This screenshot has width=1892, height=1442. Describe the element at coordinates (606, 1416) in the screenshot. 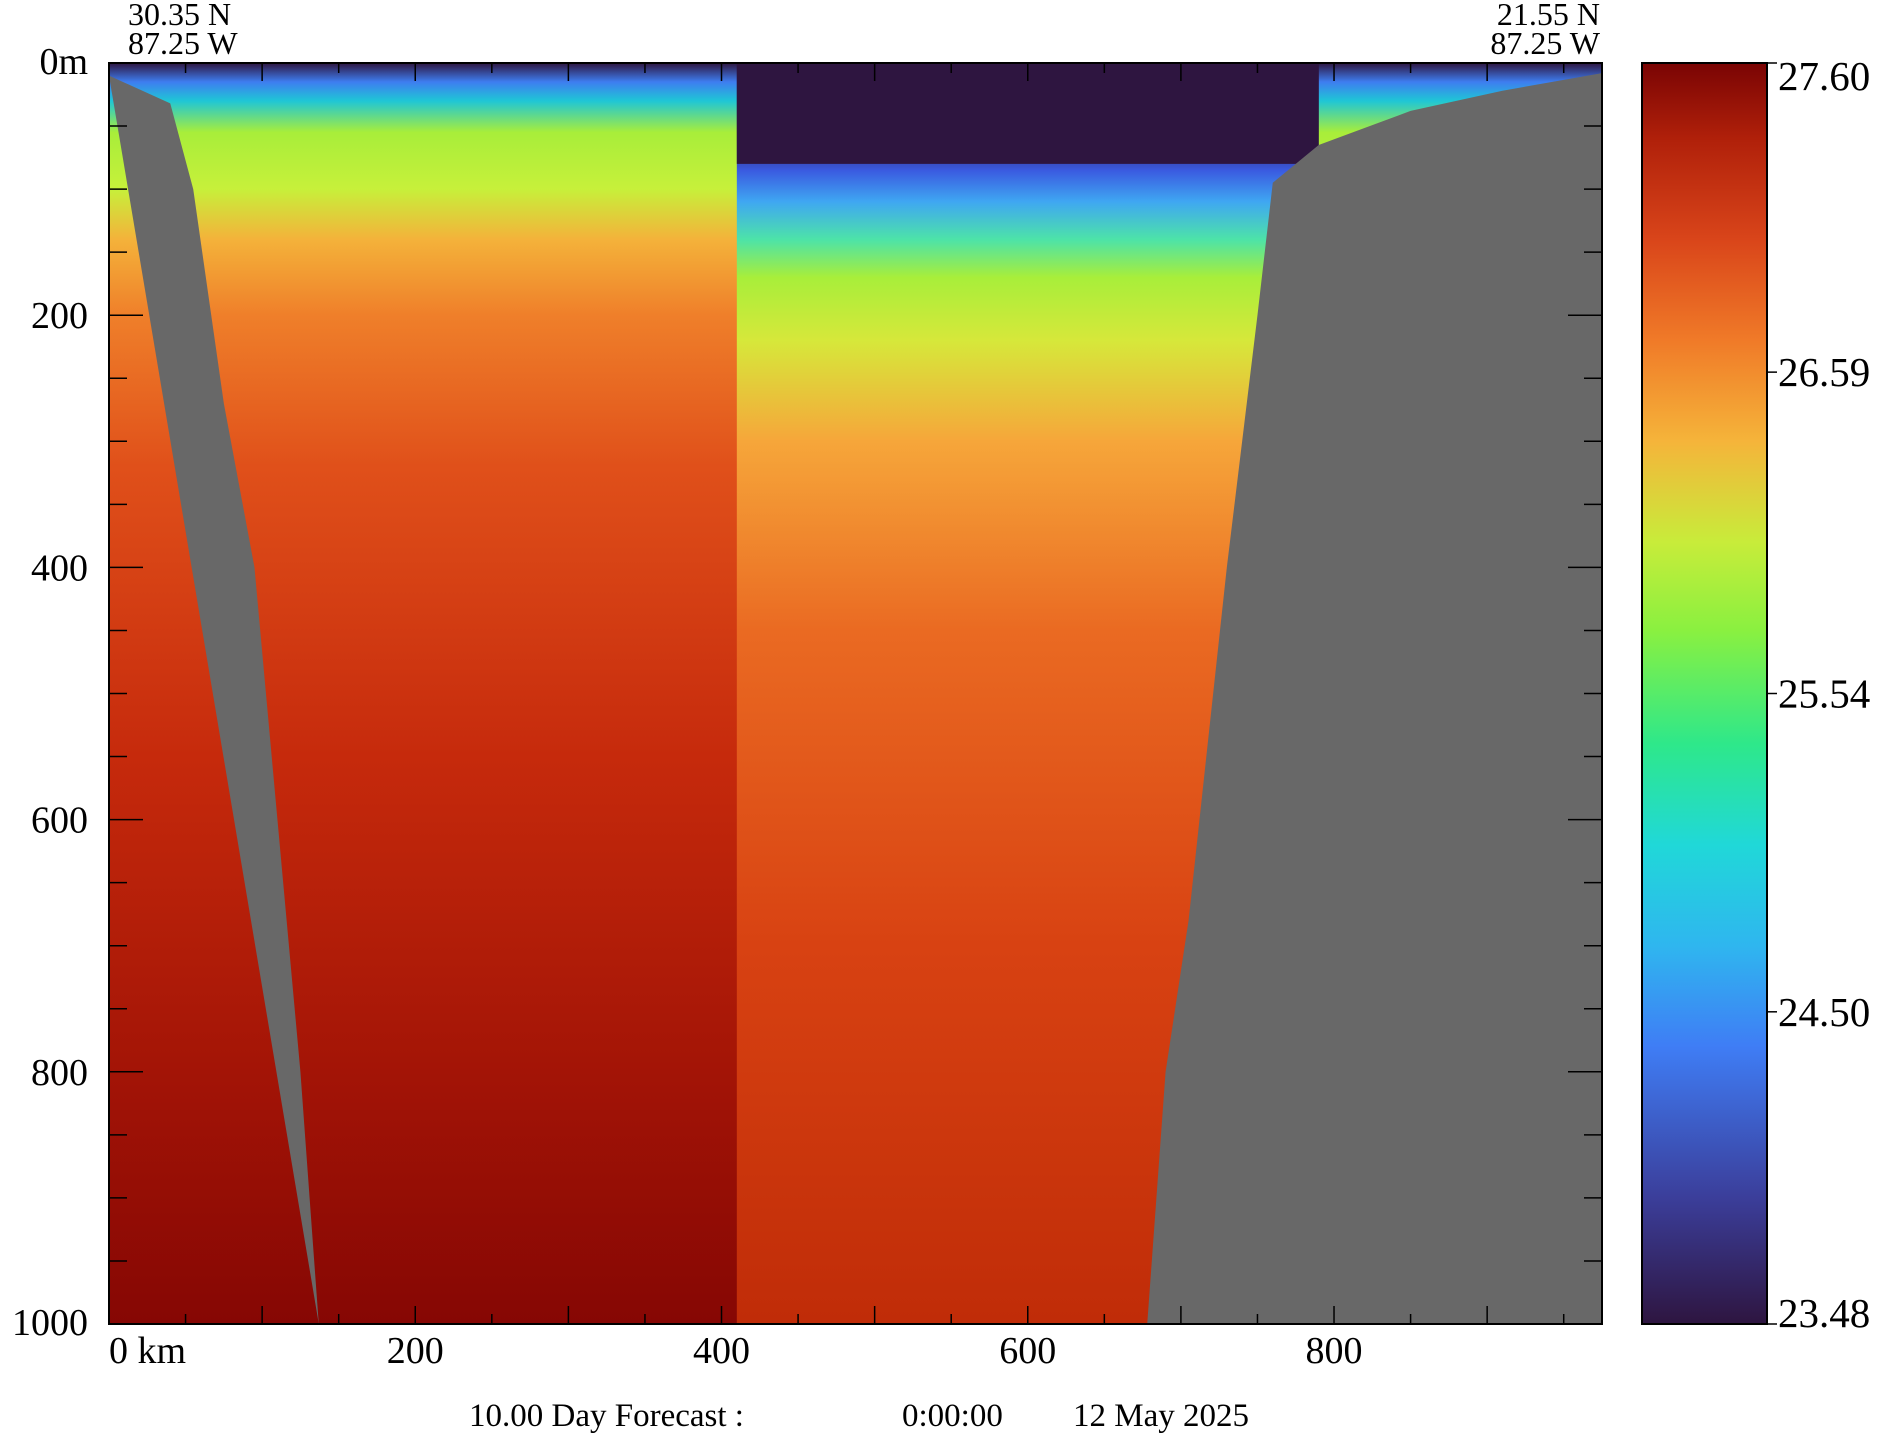

I see `footer-forecast: 10.00 Day Forecast :` at that location.